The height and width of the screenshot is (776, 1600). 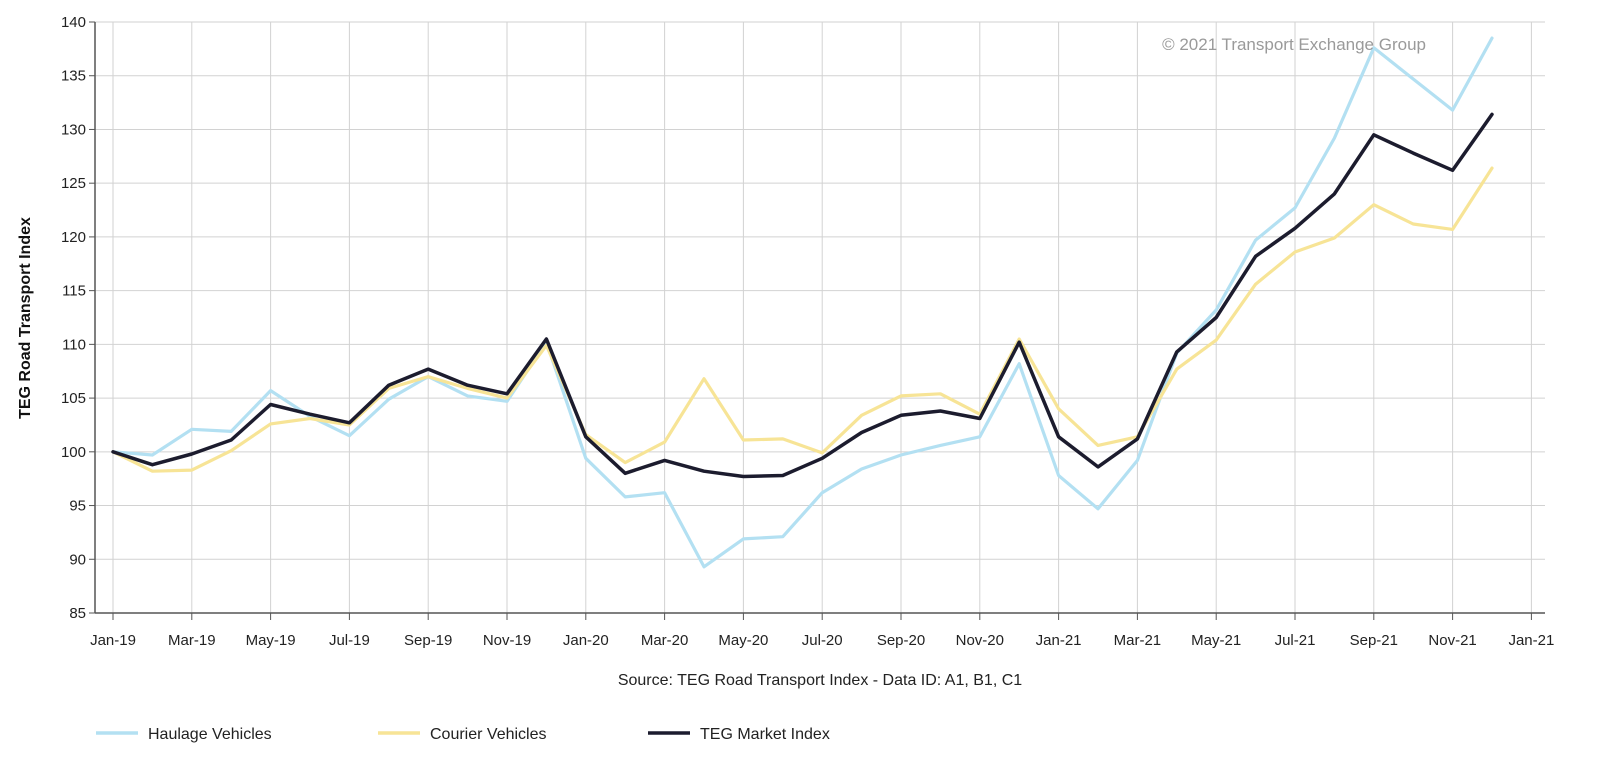 I want to click on legend-item-courier-vehicles: Courier Vehicles, so click(x=462, y=734).